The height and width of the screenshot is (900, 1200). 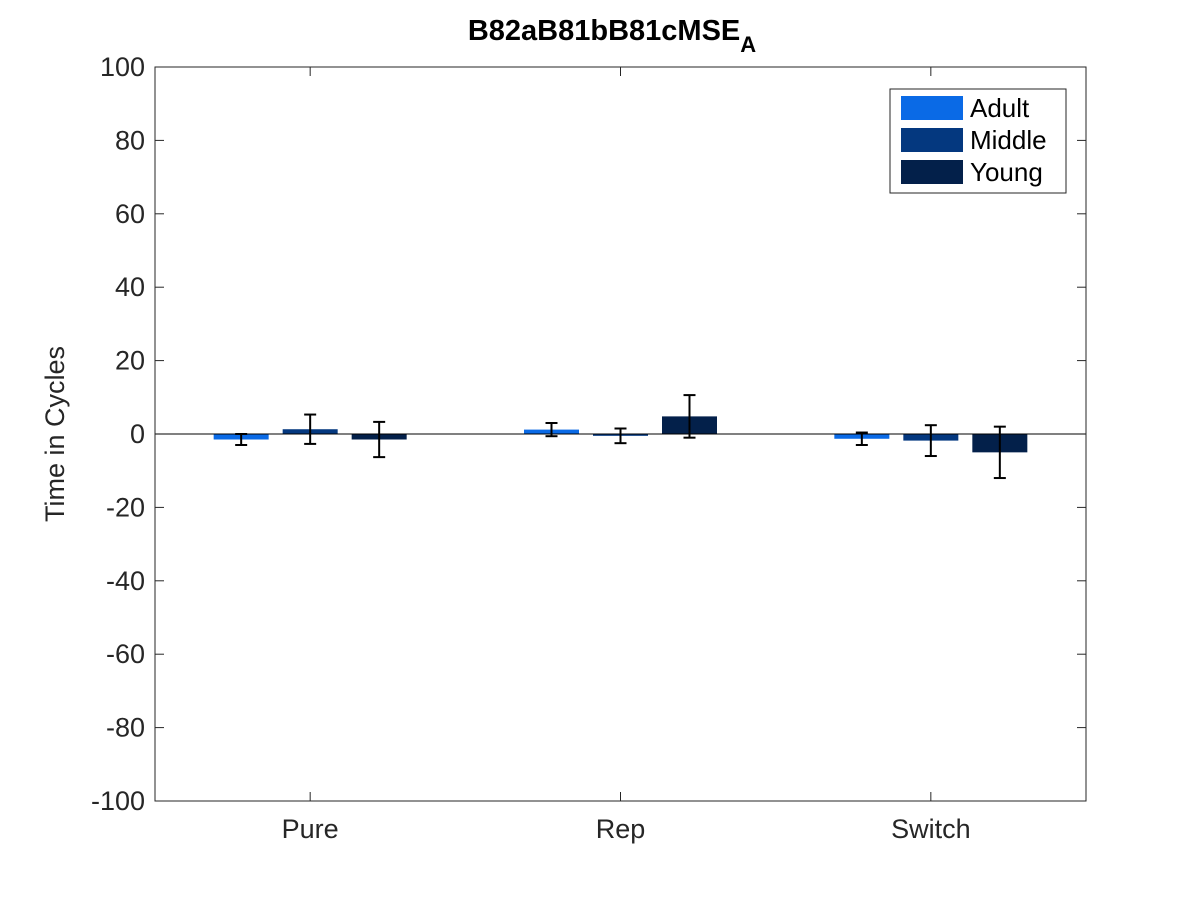 What do you see at coordinates (748, 44) in the screenshot?
I see `chart-title-subscript: A` at bounding box center [748, 44].